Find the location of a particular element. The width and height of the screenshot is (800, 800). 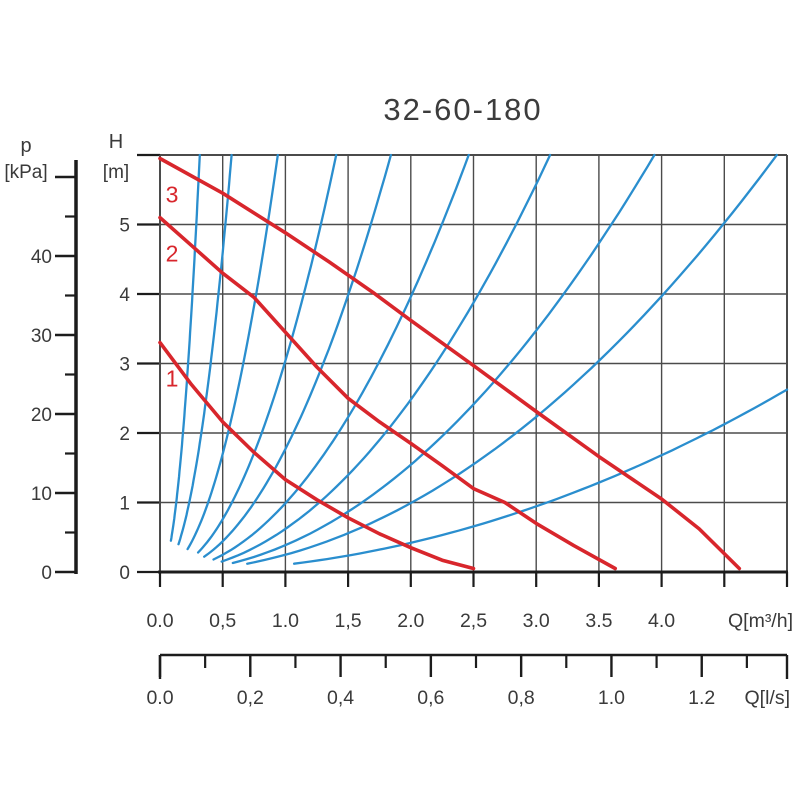

flow-ls-tick-label: 1.0 is located at coordinates (611, 698).